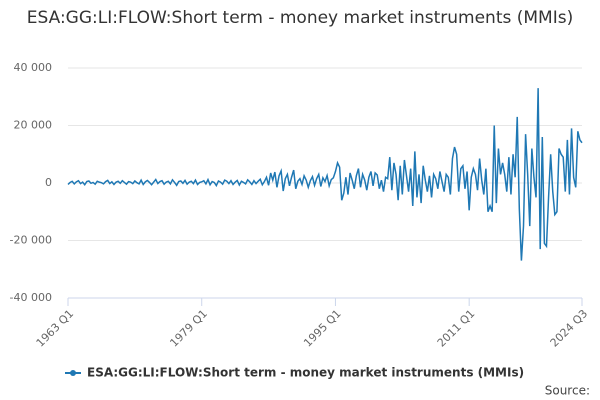 The width and height of the screenshot is (600, 400). Describe the element at coordinates (33, 125) in the screenshot. I see `y-tick-label: 20 000` at that location.